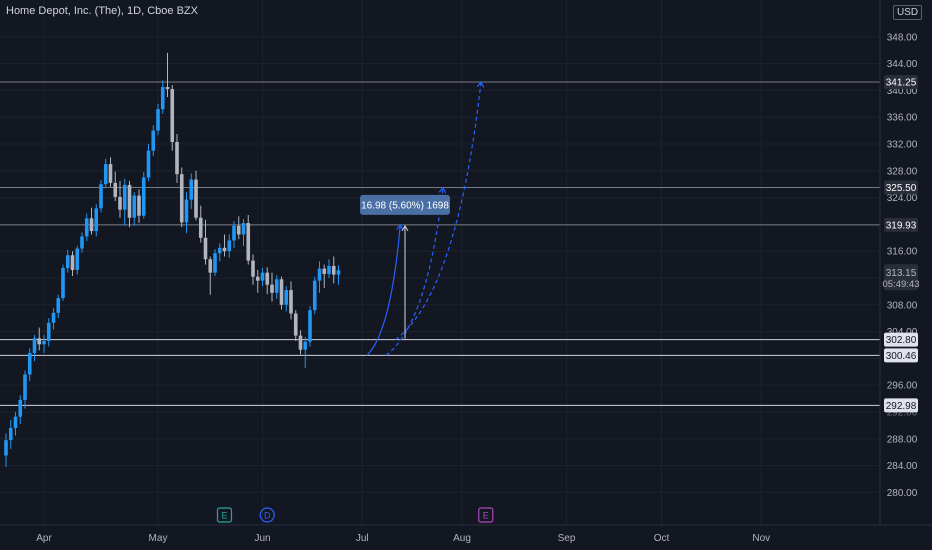 The height and width of the screenshot is (550, 932). What do you see at coordinates (102, 11) in the screenshot?
I see `chart-title: Home Depot, Inc. (The), 1D, Cboe BZX` at bounding box center [102, 11].